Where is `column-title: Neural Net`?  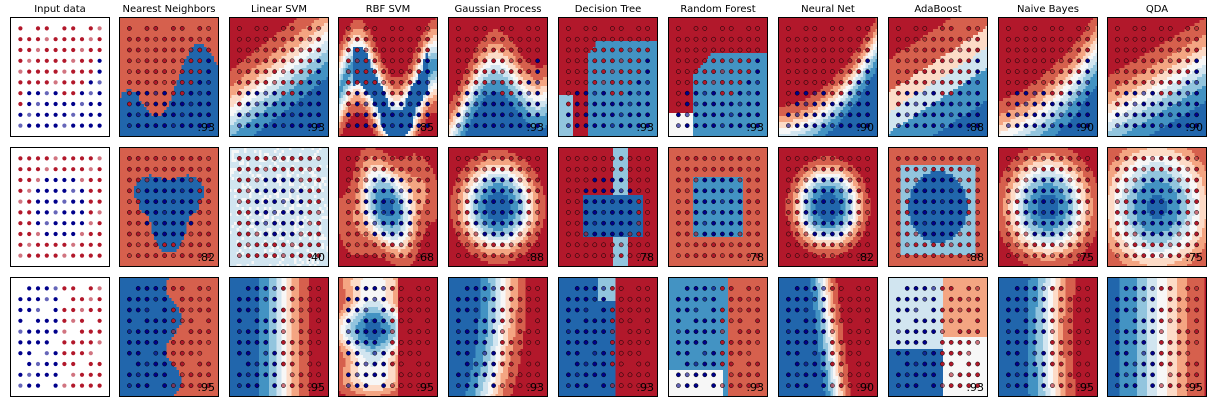
column-title: Neural Net is located at coordinates (828, 9).